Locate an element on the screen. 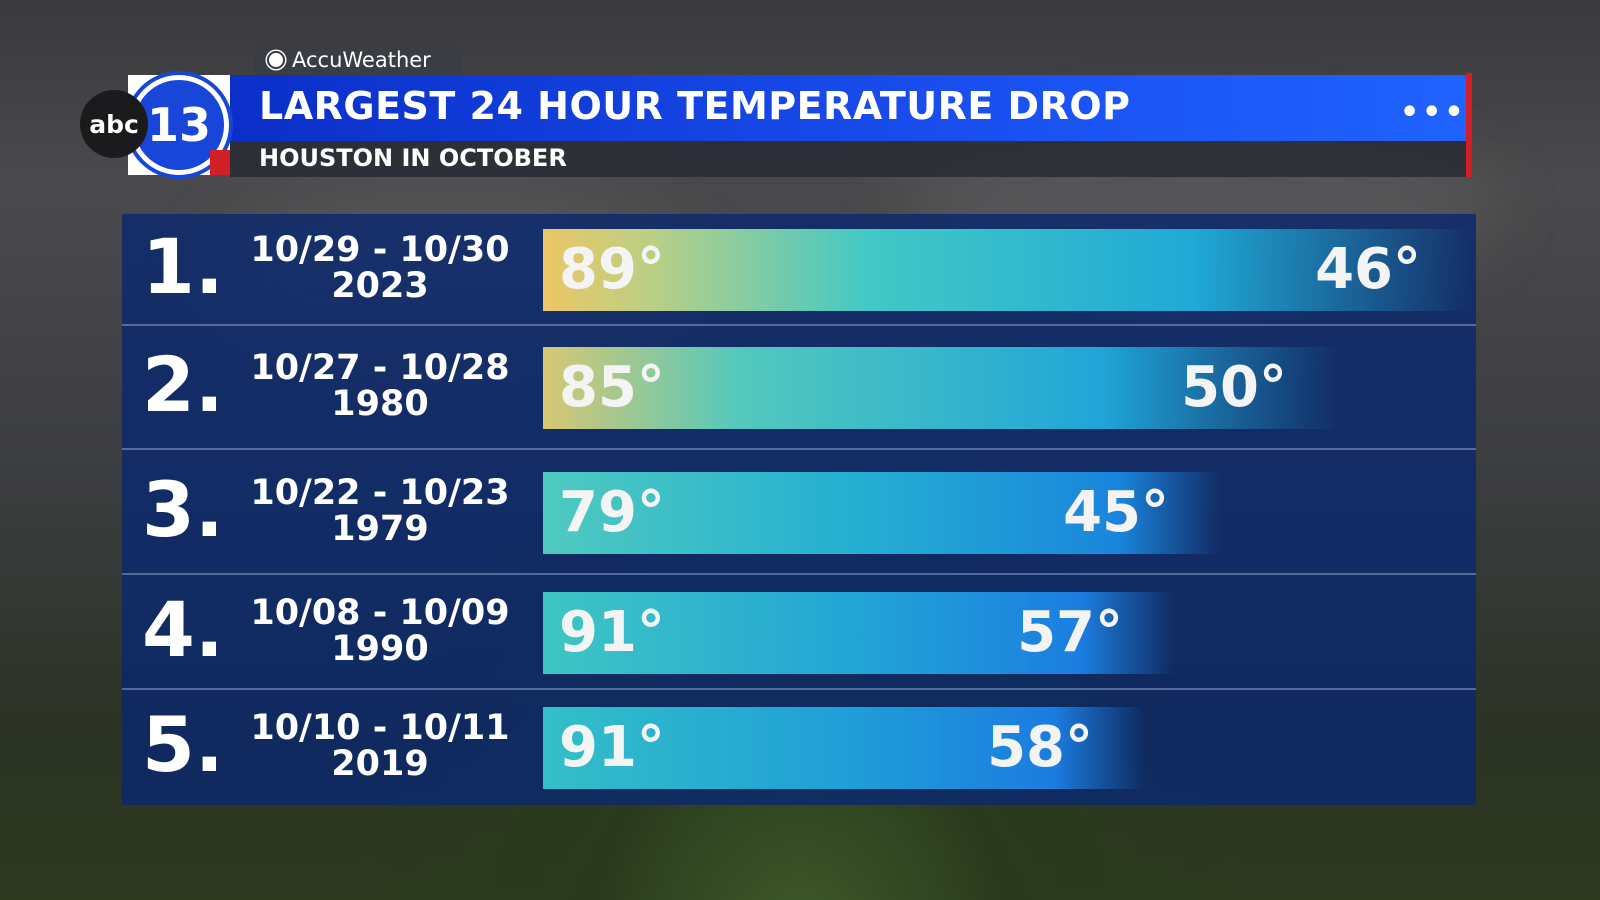 The image size is (1600, 900). date-range: 10/08 - 10/09 1990 is located at coordinates (380, 631).